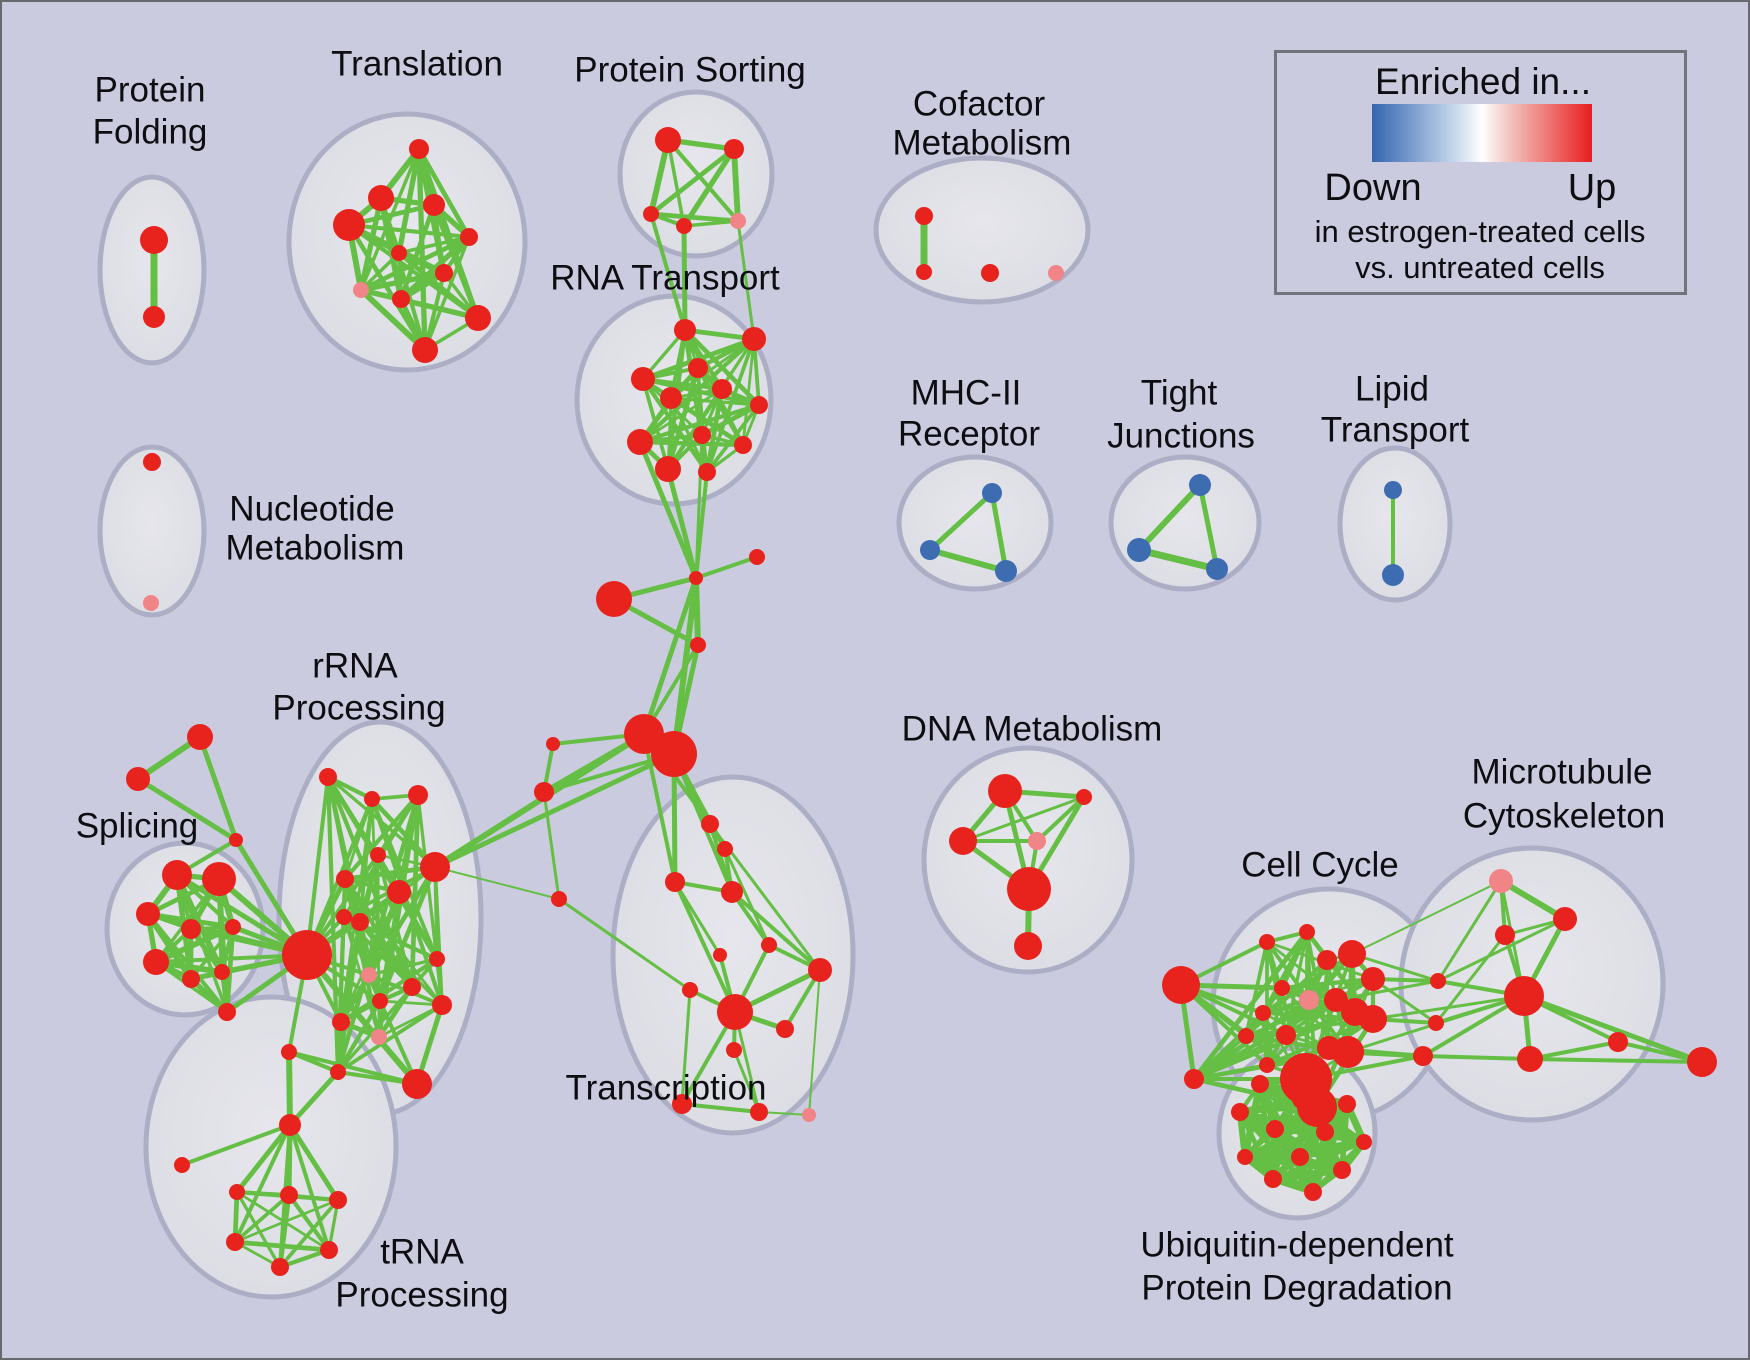  What do you see at coordinates (1592, 188) in the screenshot?
I see `legend-up-label: Up` at bounding box center [1592, 188].